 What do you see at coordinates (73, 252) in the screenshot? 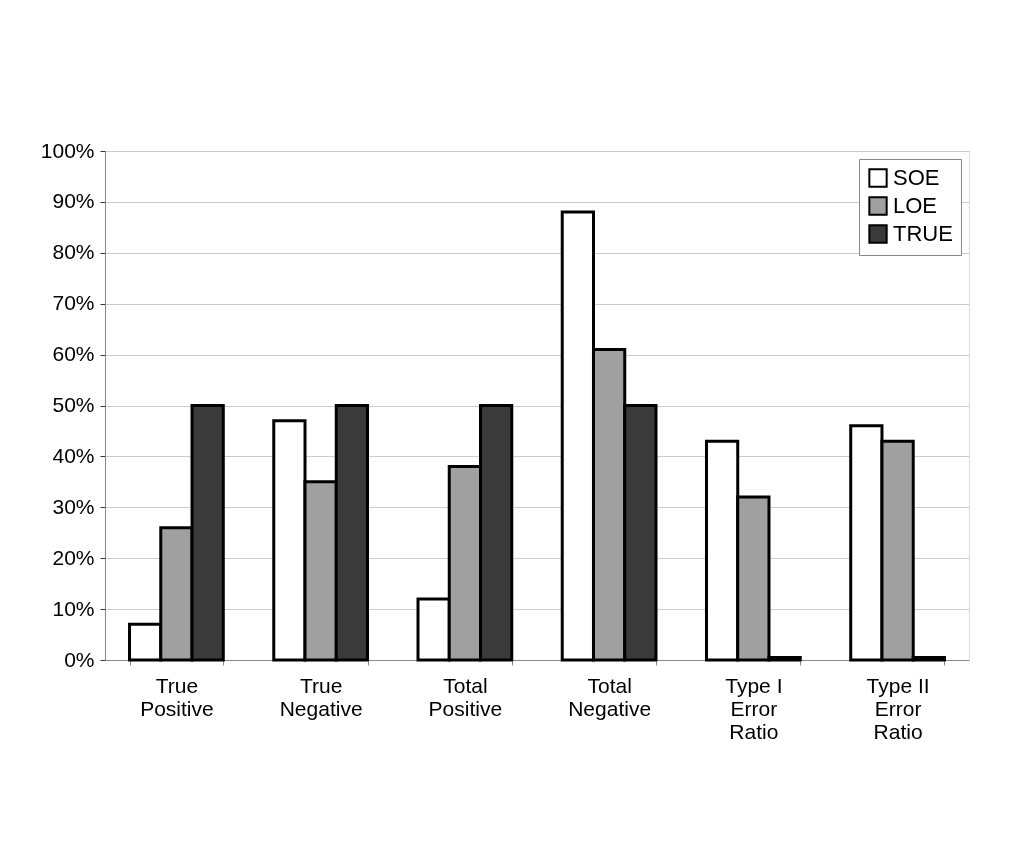
I see `y-tick-label: 80%` at bounding box center [73, 252].